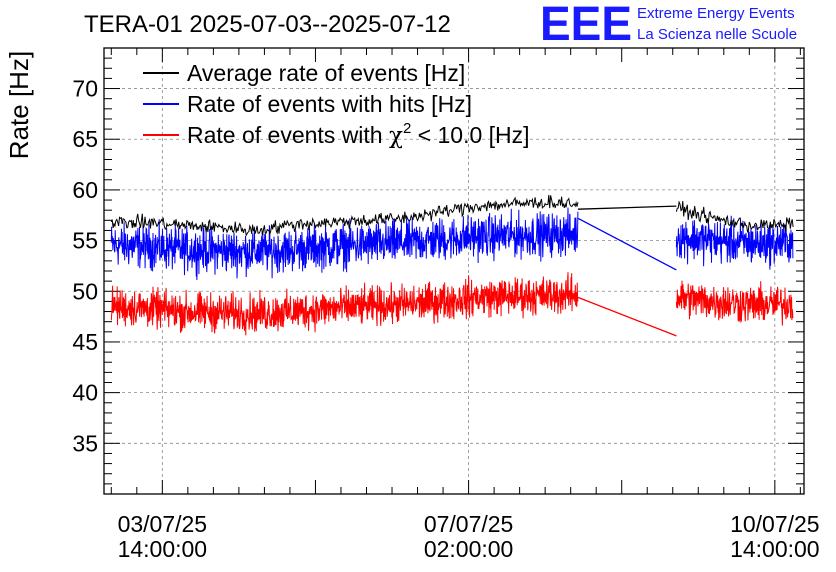 This screenshot has width=836, height=572. I want to click on logo-line-2: La Scienza nelle Scuole, so click(717, 34).